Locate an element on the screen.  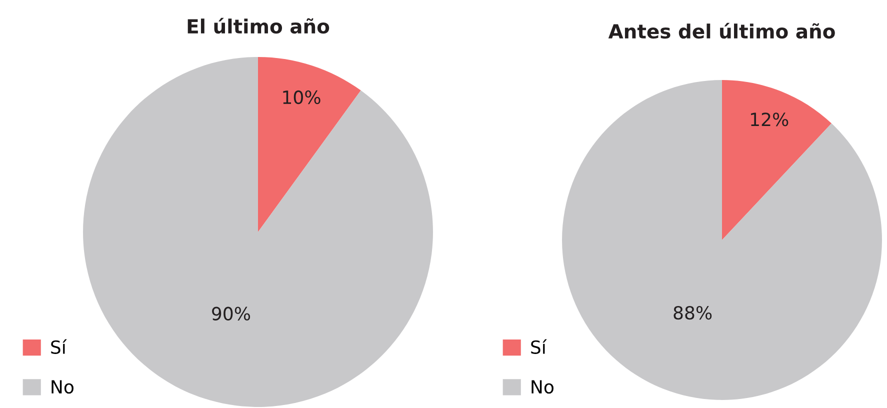
chart-title: Antes del último año is located at coordinates (721, 30).